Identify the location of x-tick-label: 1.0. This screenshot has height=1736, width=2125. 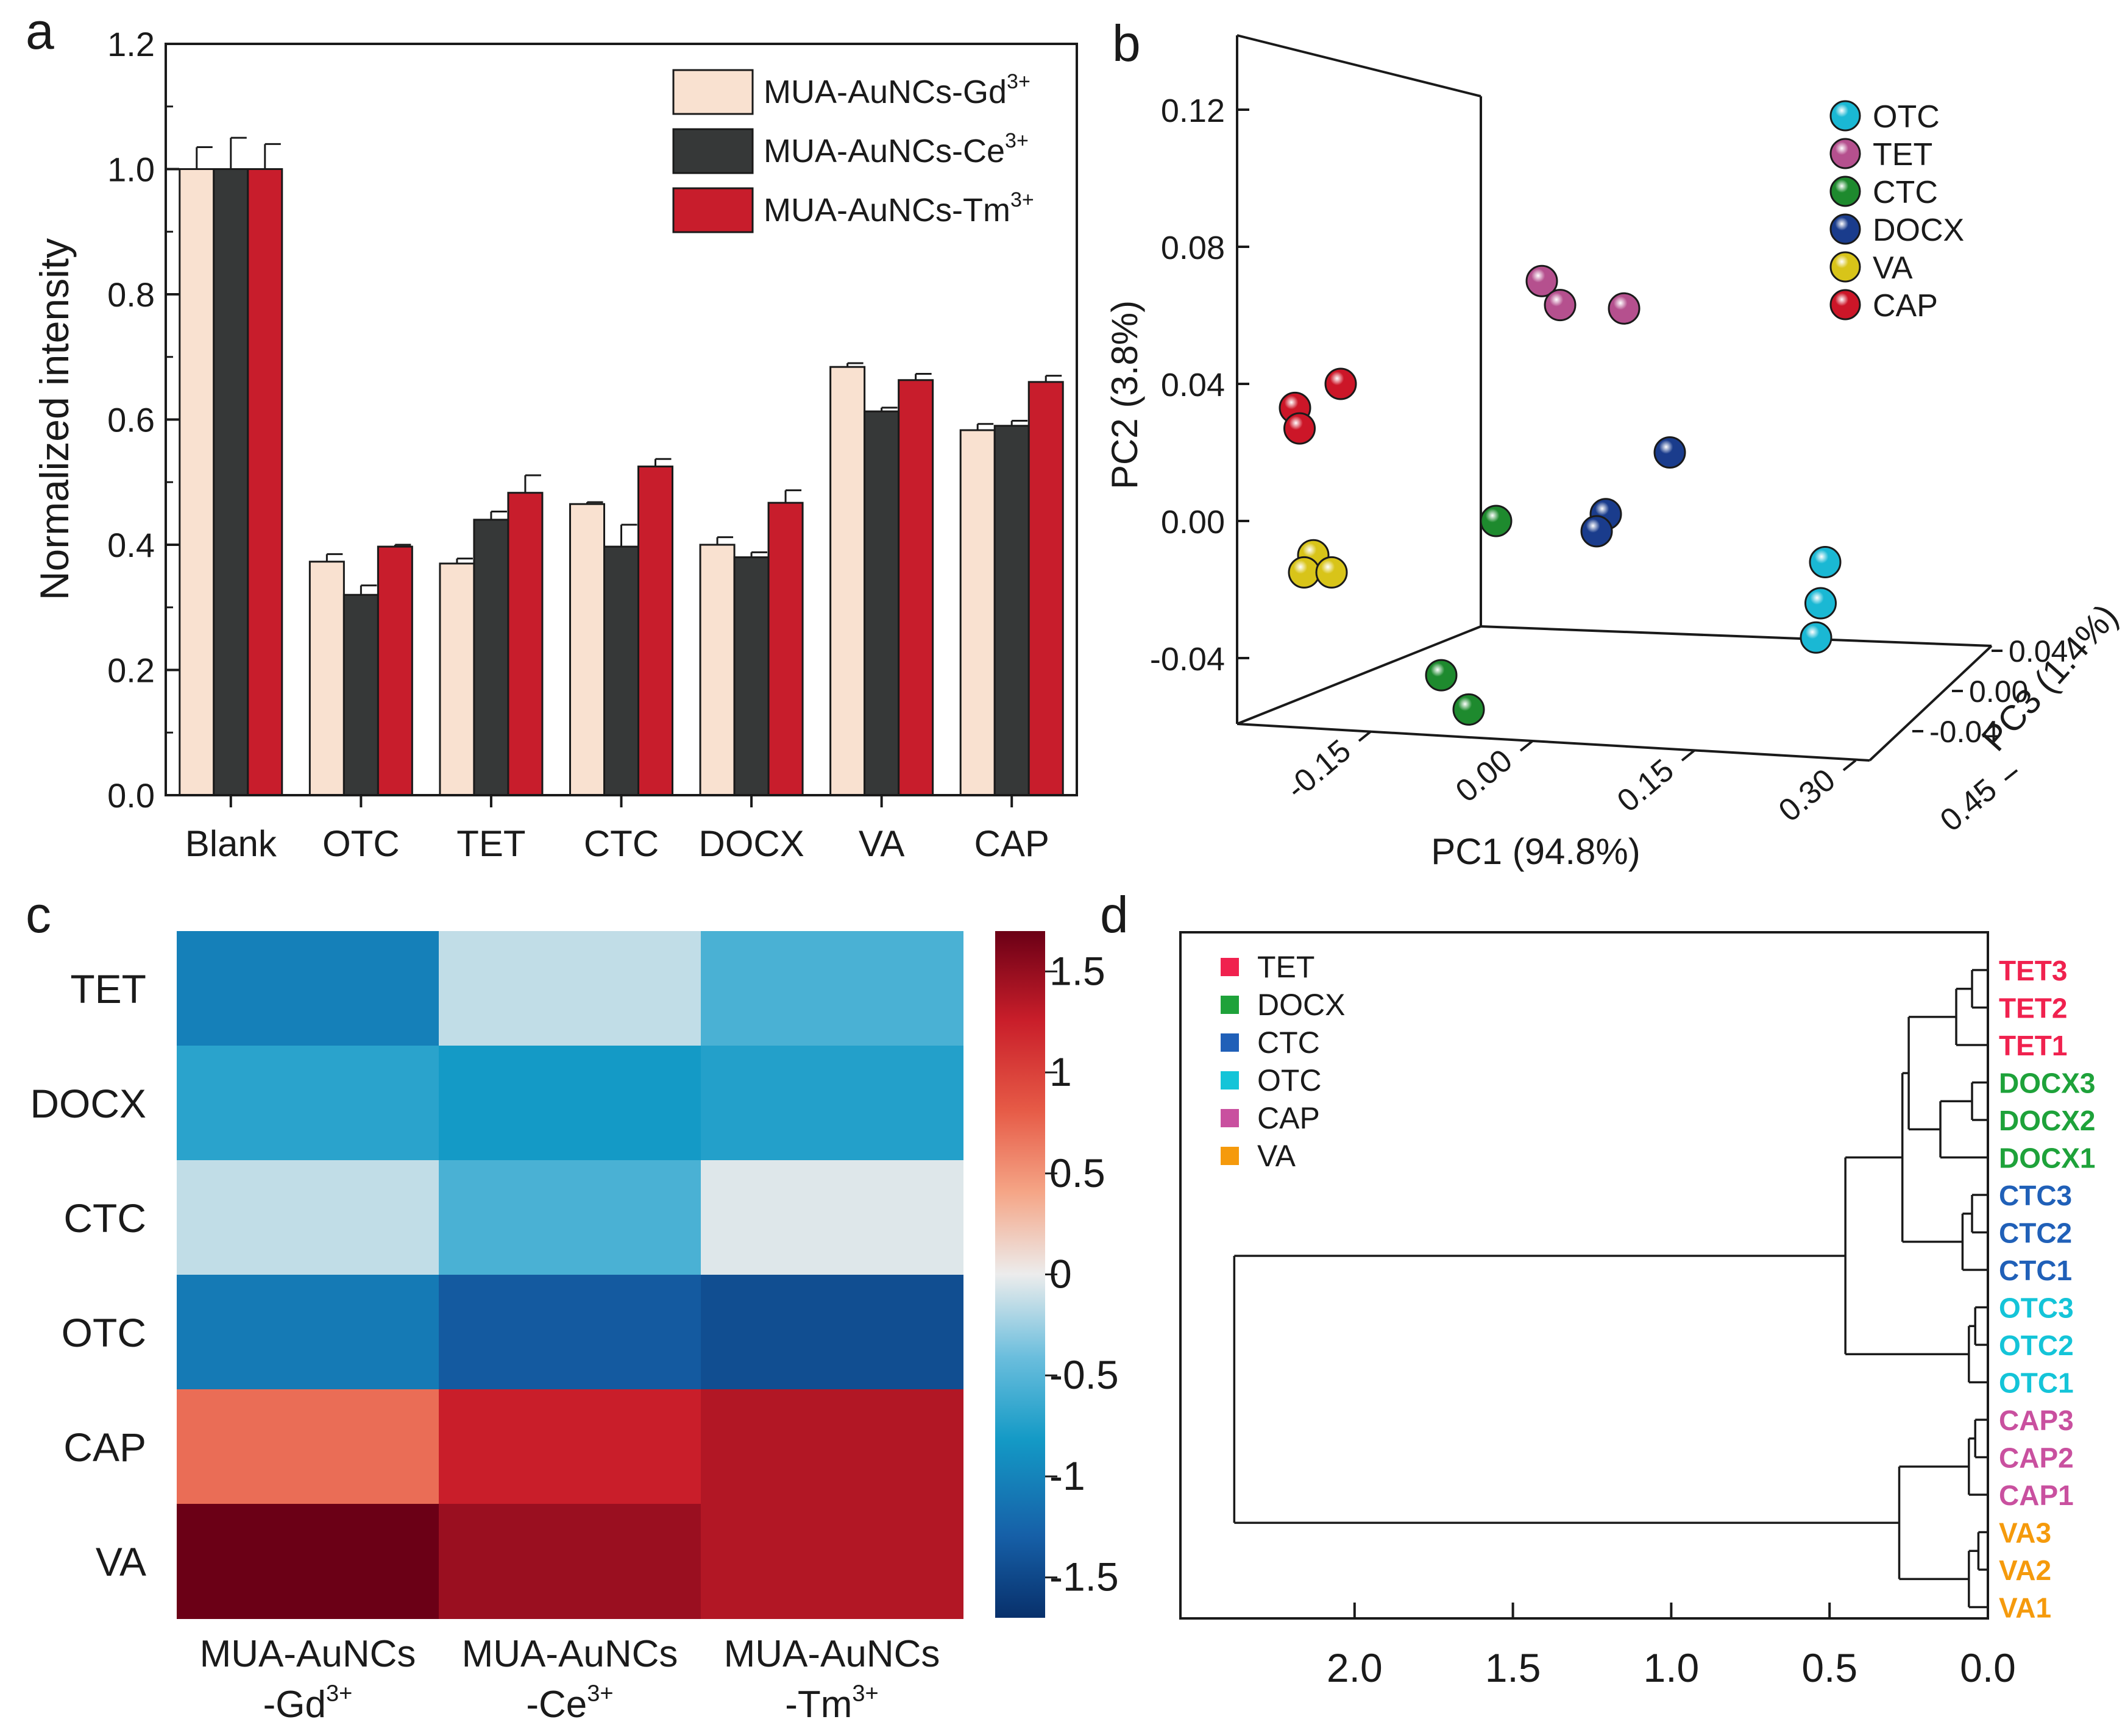
(1672, 1667).